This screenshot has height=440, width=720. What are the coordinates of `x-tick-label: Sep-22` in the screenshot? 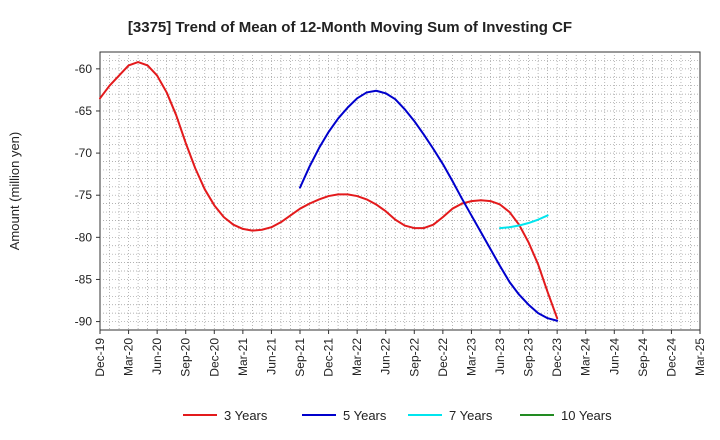 It's located at (414, 357).